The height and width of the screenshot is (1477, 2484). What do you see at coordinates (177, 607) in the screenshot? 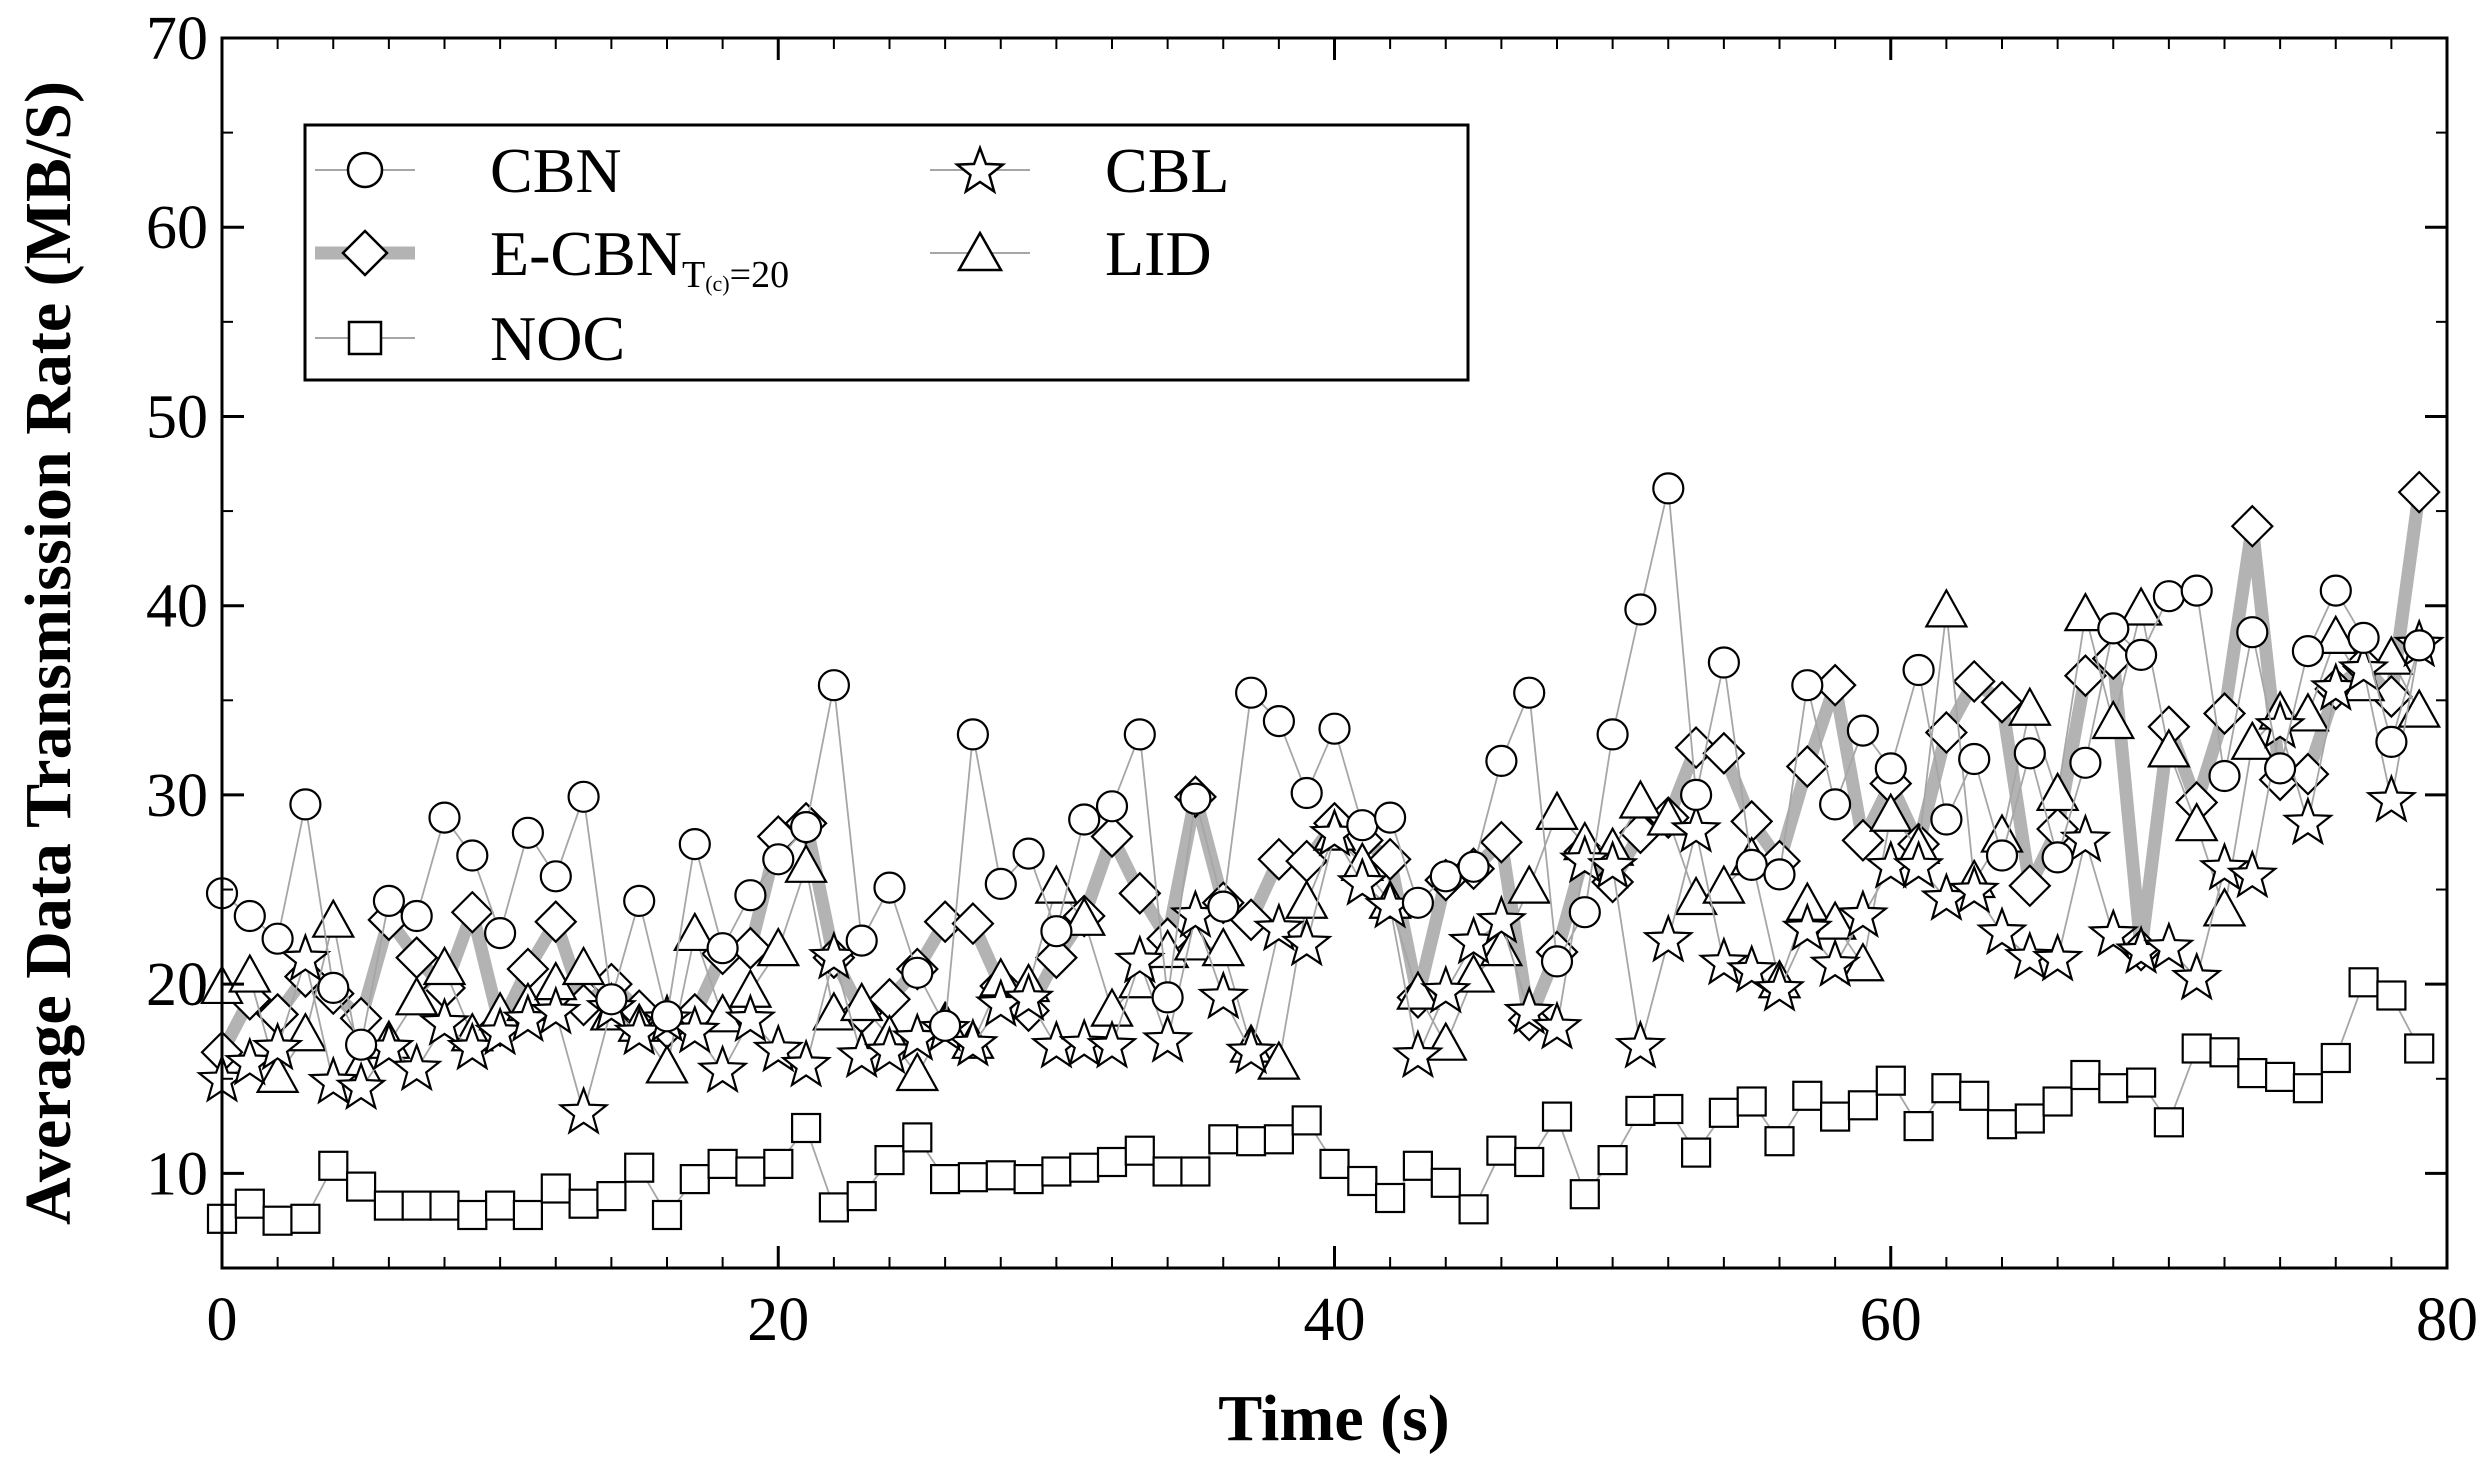
I see `y-tick-label: 40` at bounding box center [177, 607].